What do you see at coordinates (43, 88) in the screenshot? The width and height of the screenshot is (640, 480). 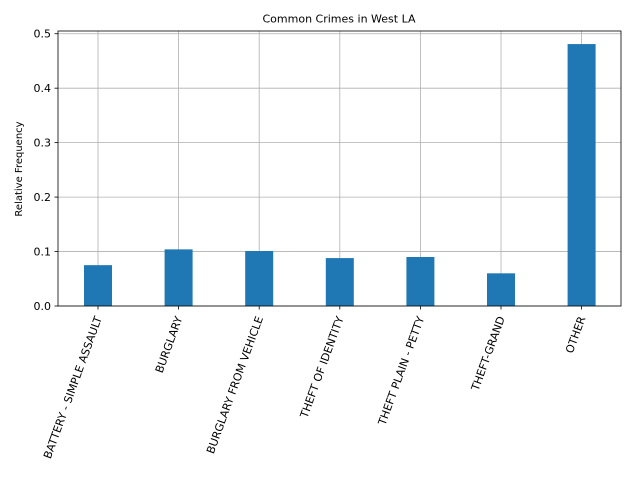 I see `y-tick-label: 0.4` at bounding box center [43, 88].